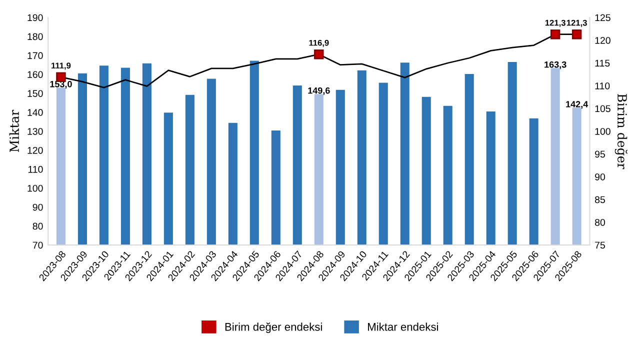 This screenshot has height=350, width=641. What do you see at coordinates (577, 104) in the screenshot?
I see `data-label: 142,4` at bounding box center [577, 104].